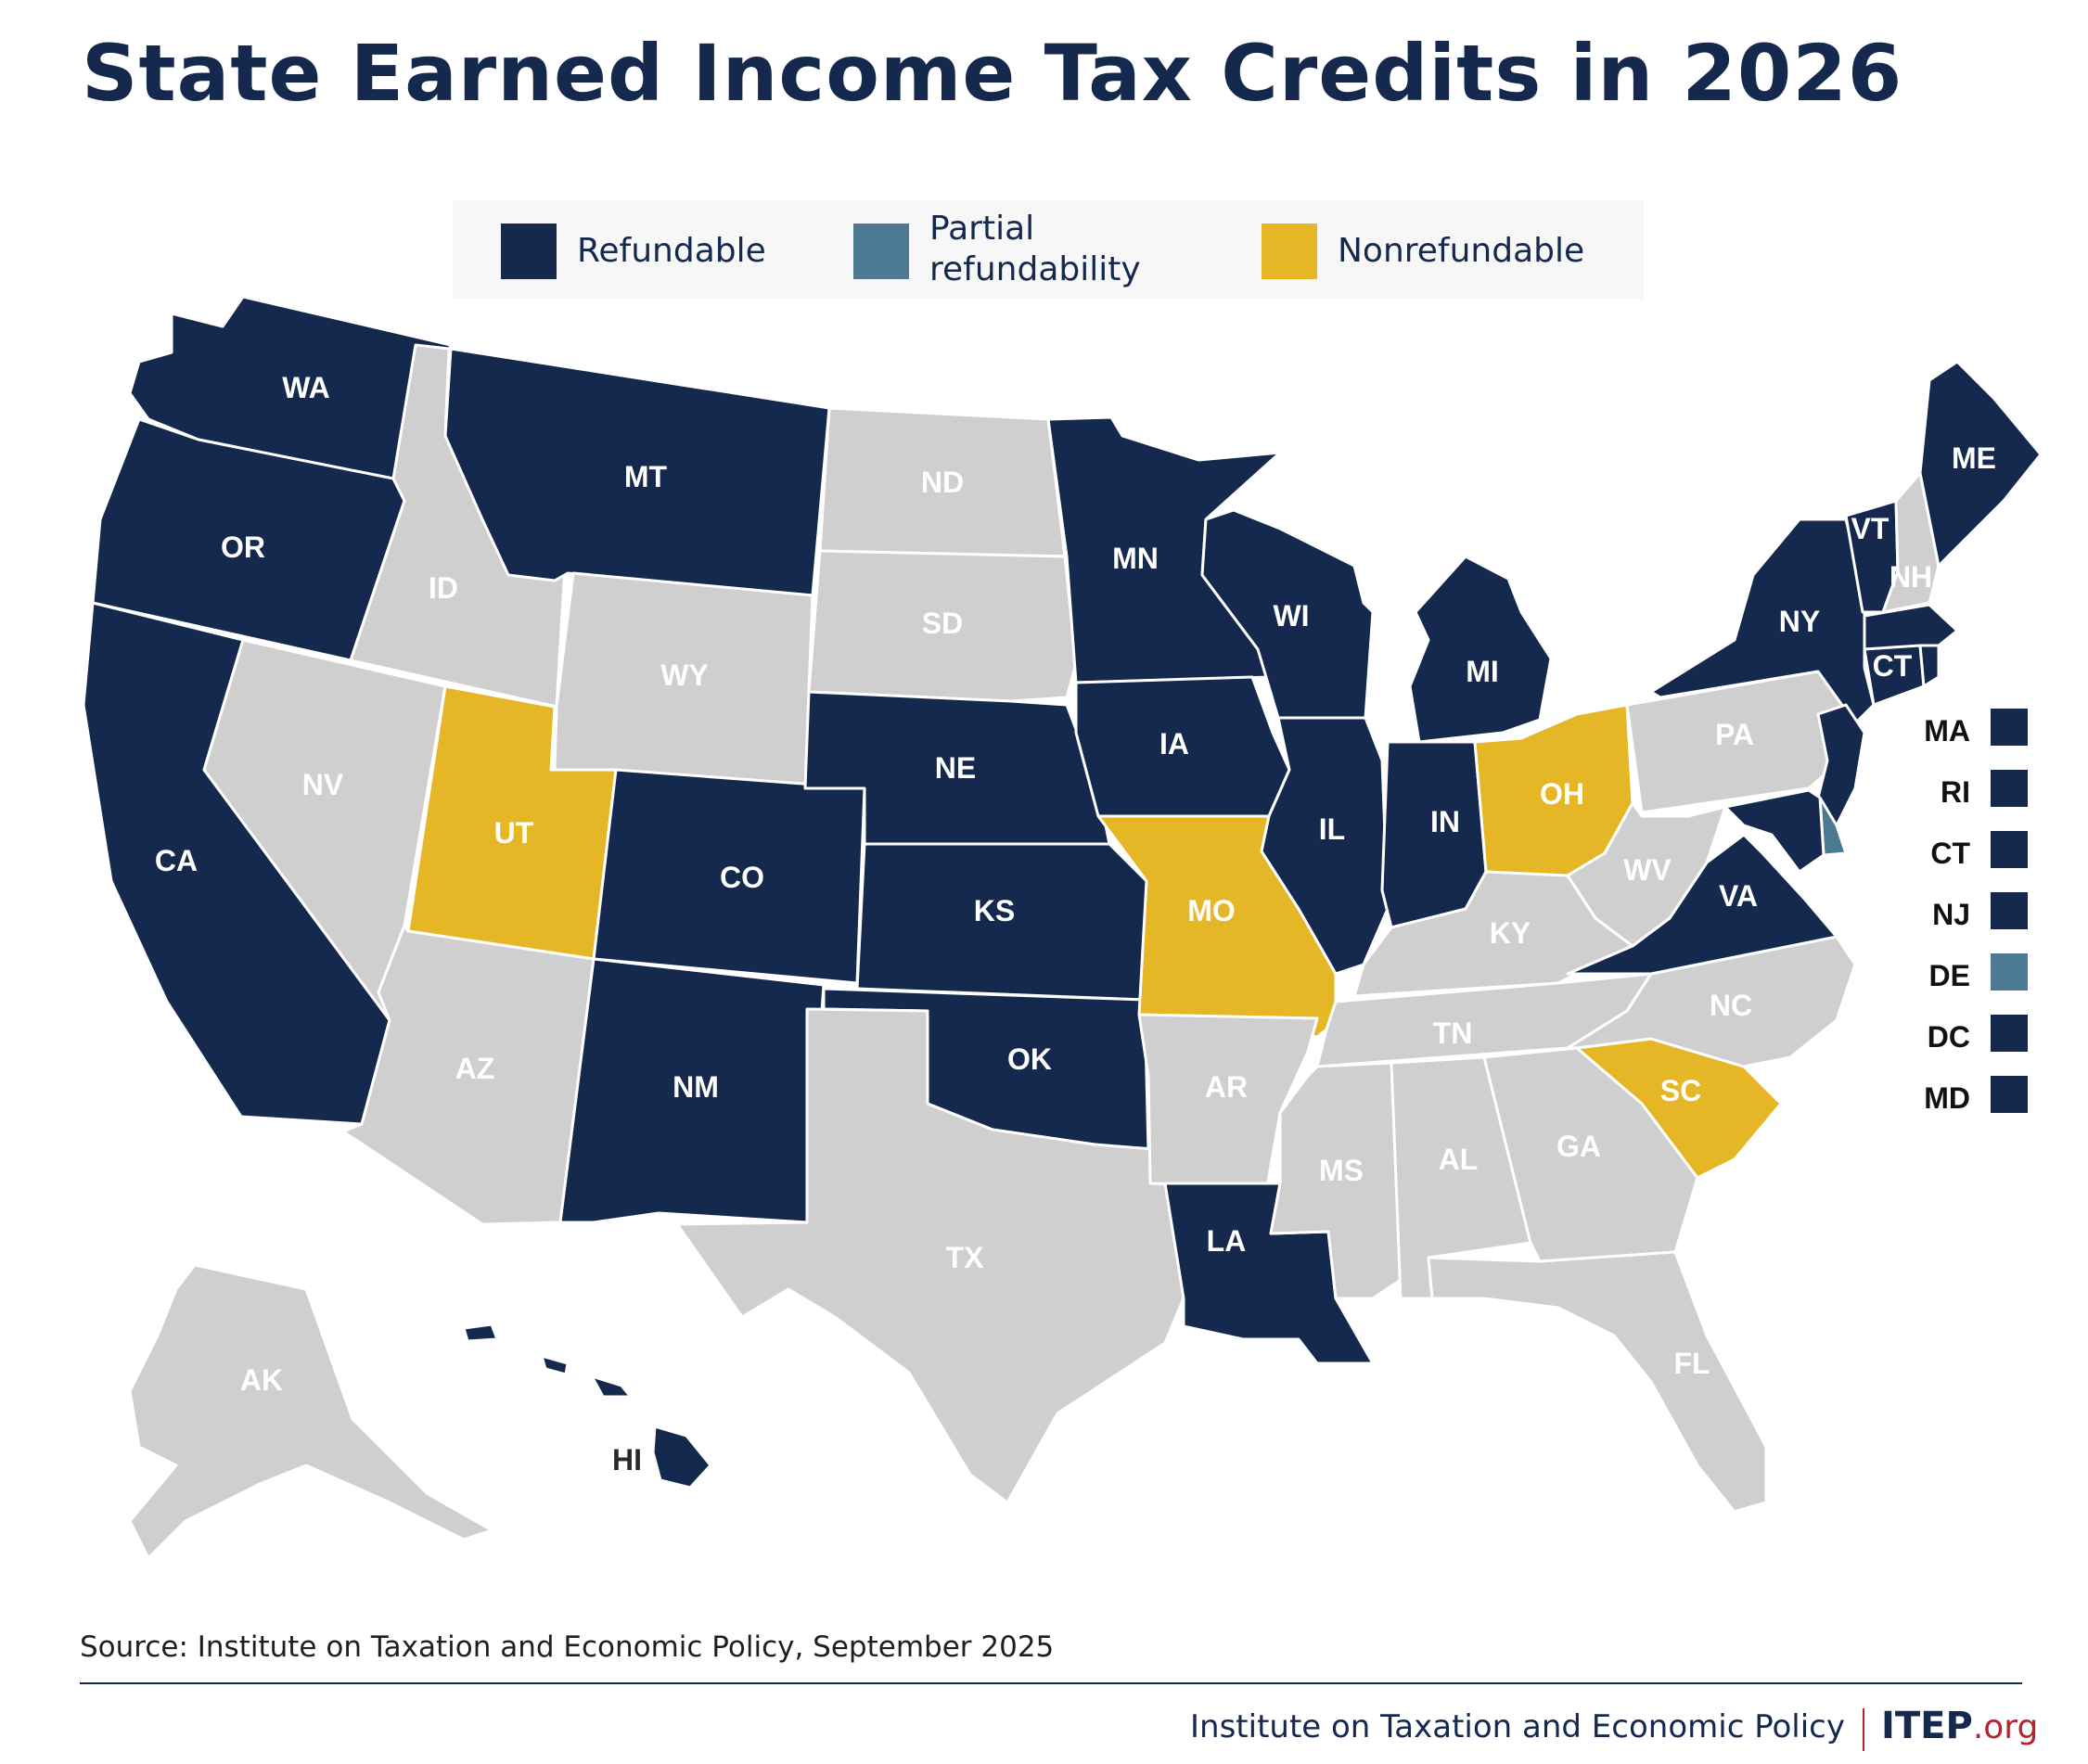 The height and width of the screenshot is (1764, 2088). I want to click on state-mi, so click(1480, 649).